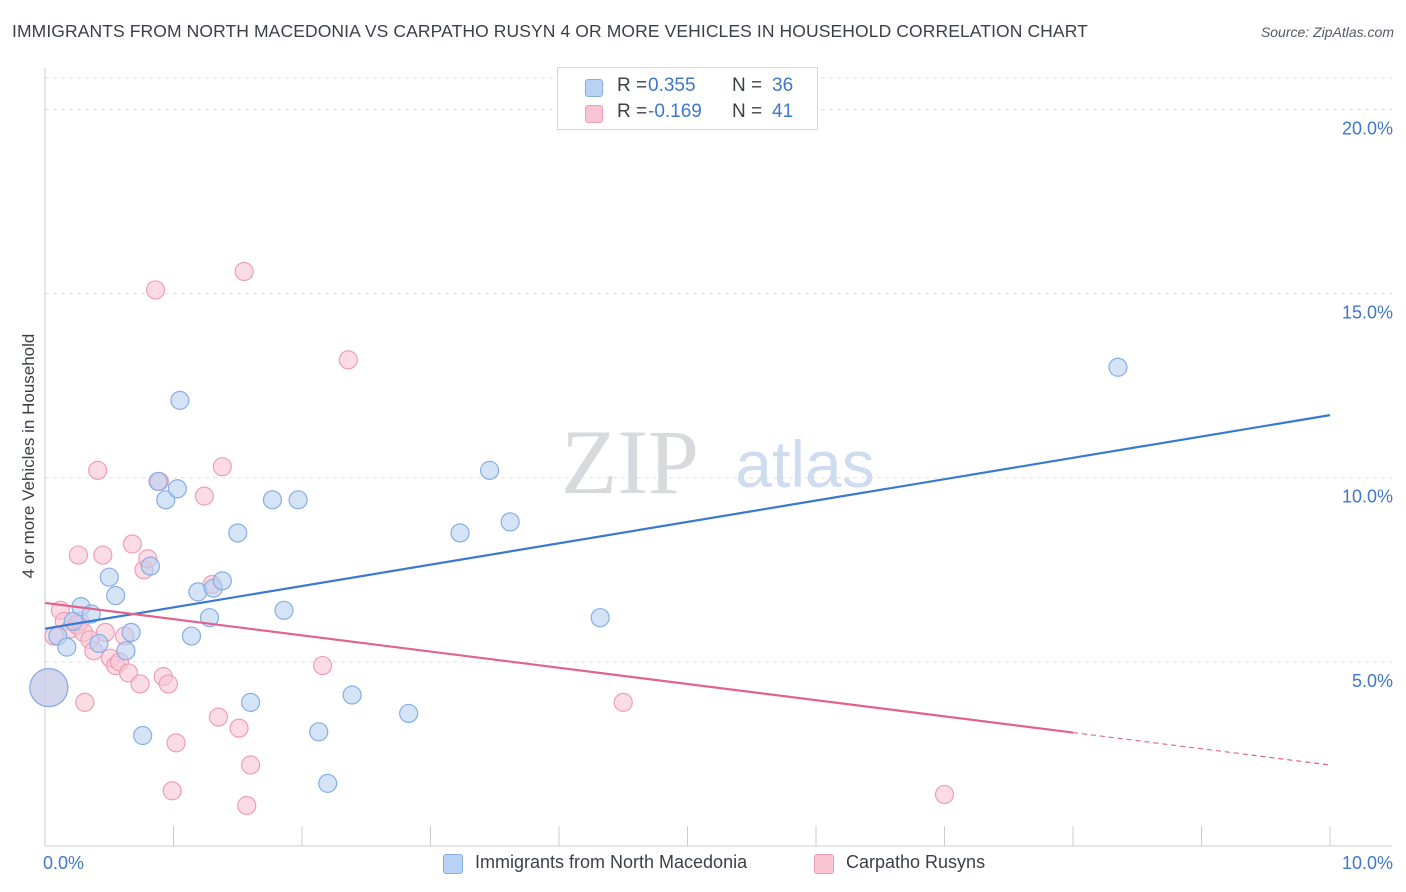  Describe the element at coordinates (63, 863) in the screenshot. I see `x-tick-label: 0.0%` at that location.